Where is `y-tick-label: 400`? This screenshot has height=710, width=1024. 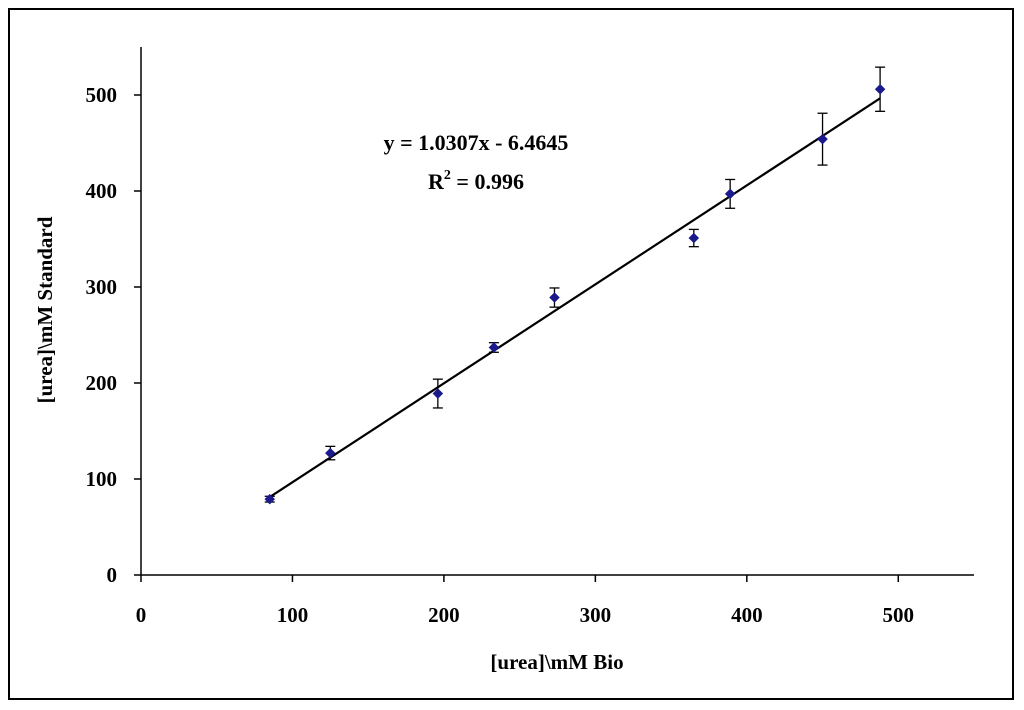
y-tick-label: 400 is located at coordinates (102, 191).